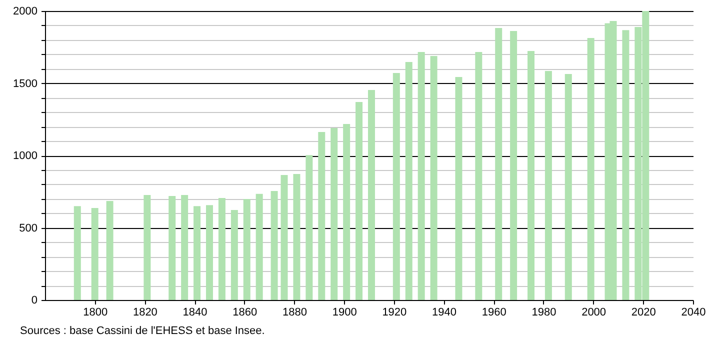 This screenshot has height=340, width=710. Describe the element at coordinates (444, 312) in the screenshot. I see `x-tick-label: 1940` at that location.